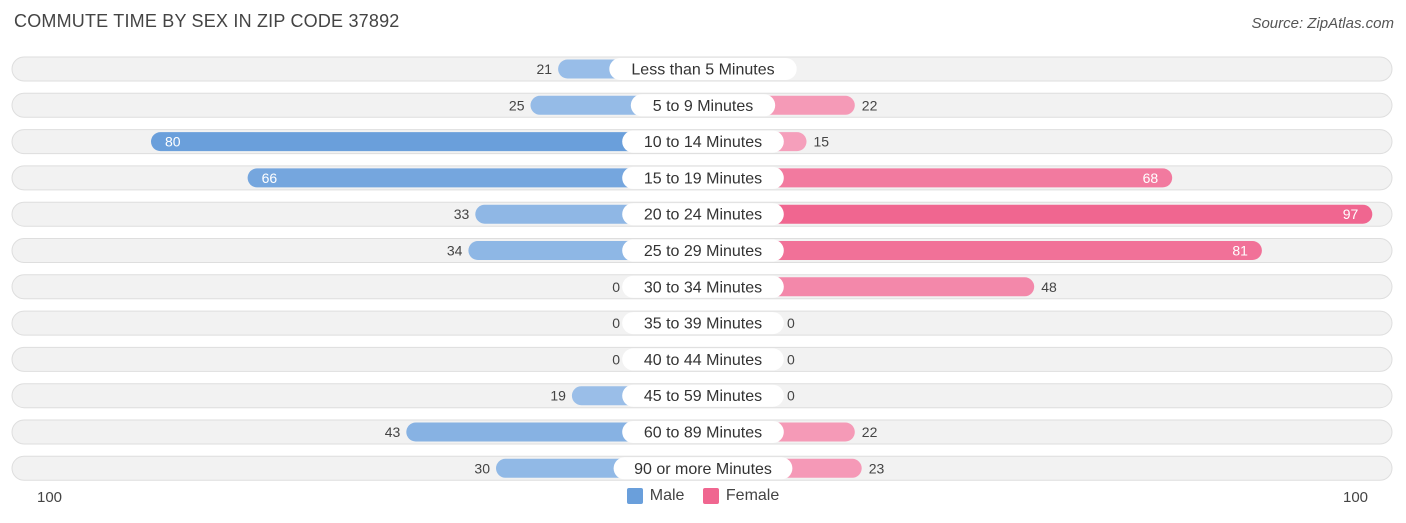 Image resolution: width=1406 pixels, height=523 pixels. I want to click on chart-row: 25 22 5 to 9 Minutes, so click(702, 105).